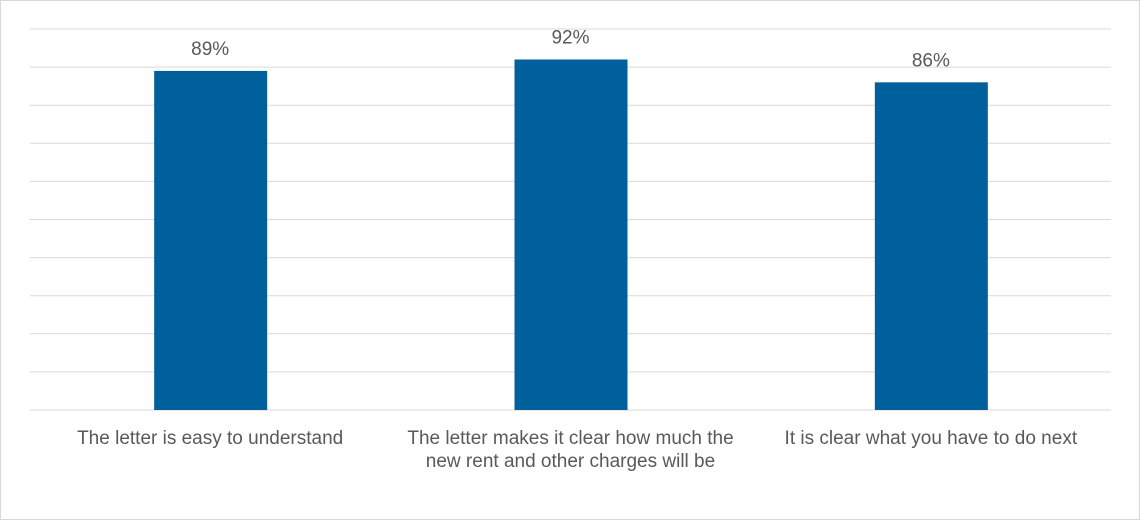 Image resolution: width=1140 pixels, height=520 pixels. What do you see at coordinates (931, 60) in the screenshot?
I see `value-label: 86%` at bounding box center [931, 60].